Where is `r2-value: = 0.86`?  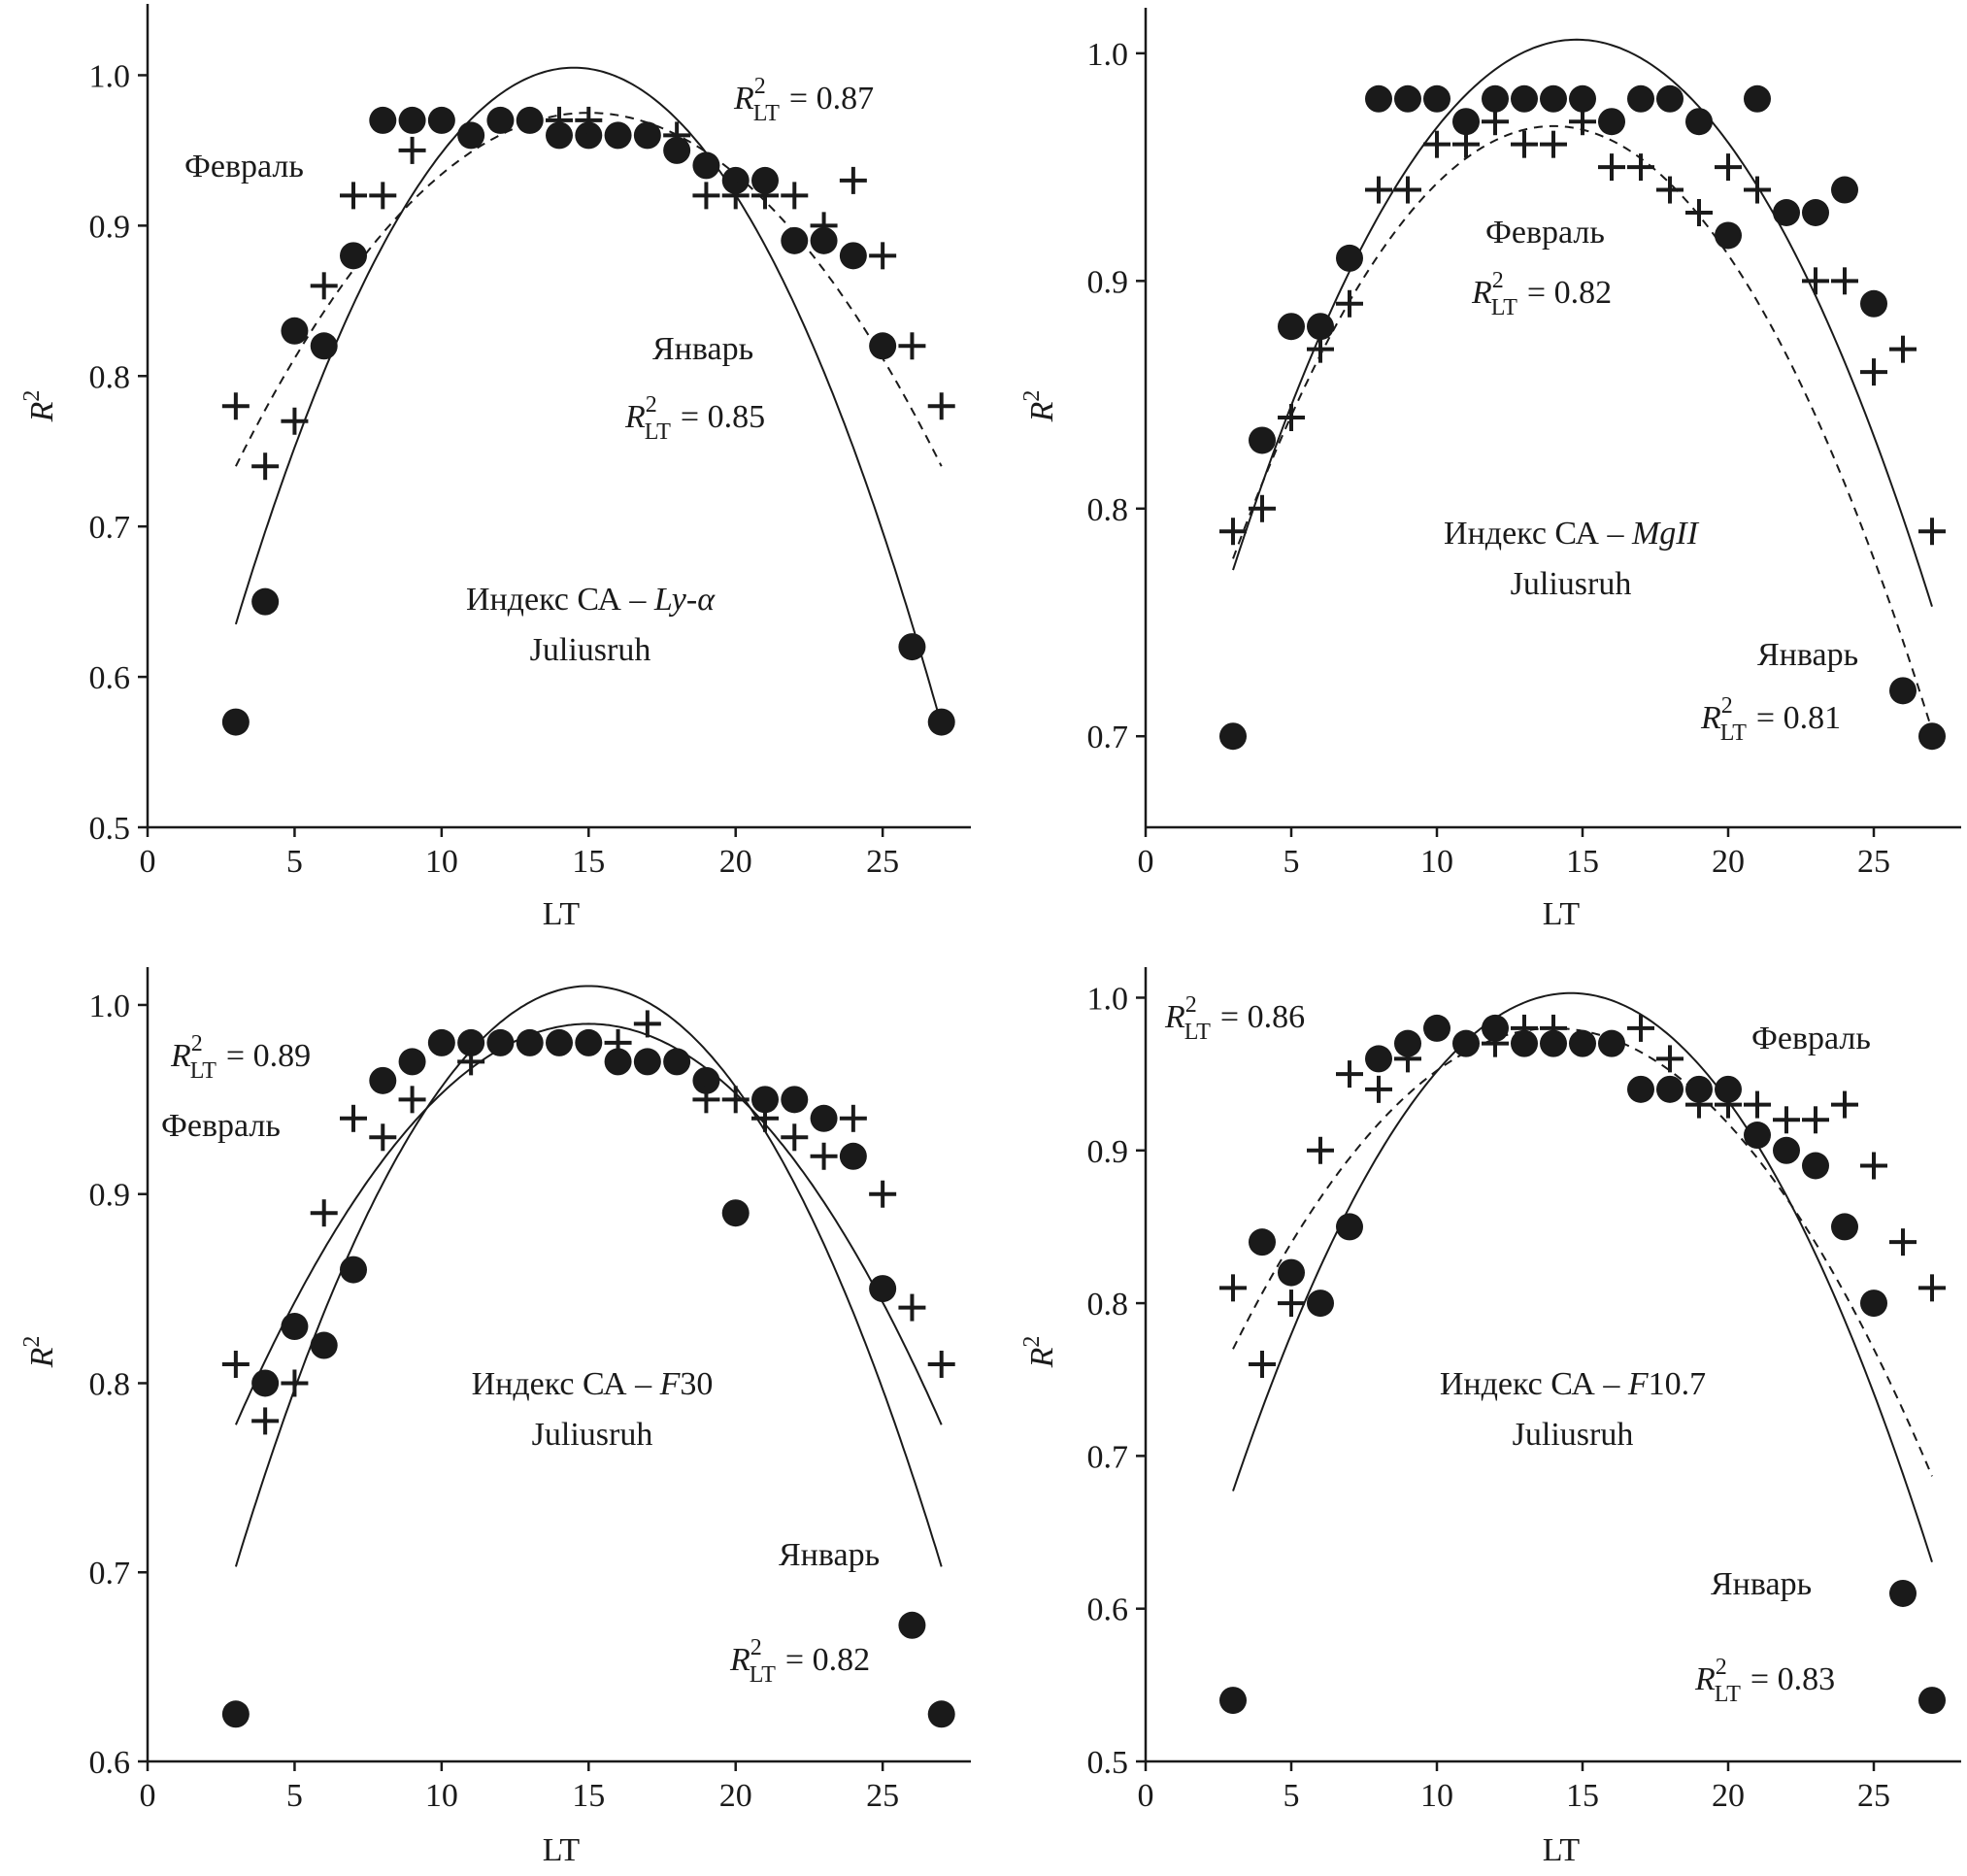
r2-value: = 0.86 is located at coordinates (1262, 1017).